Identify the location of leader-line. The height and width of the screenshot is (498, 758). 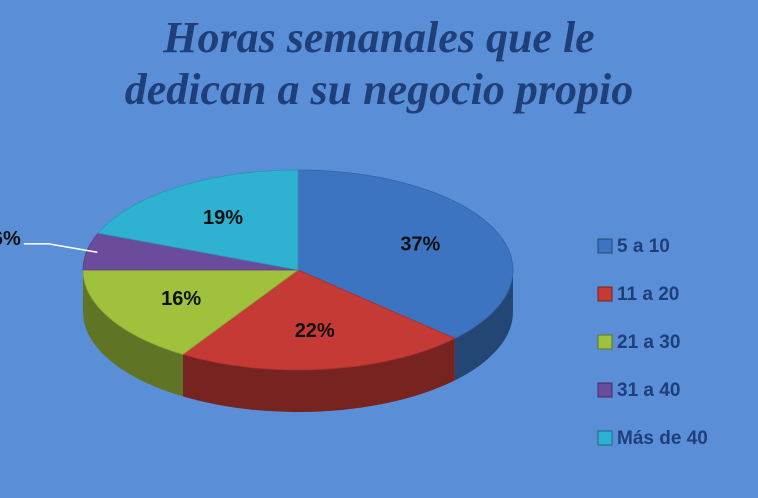
(60, 248).